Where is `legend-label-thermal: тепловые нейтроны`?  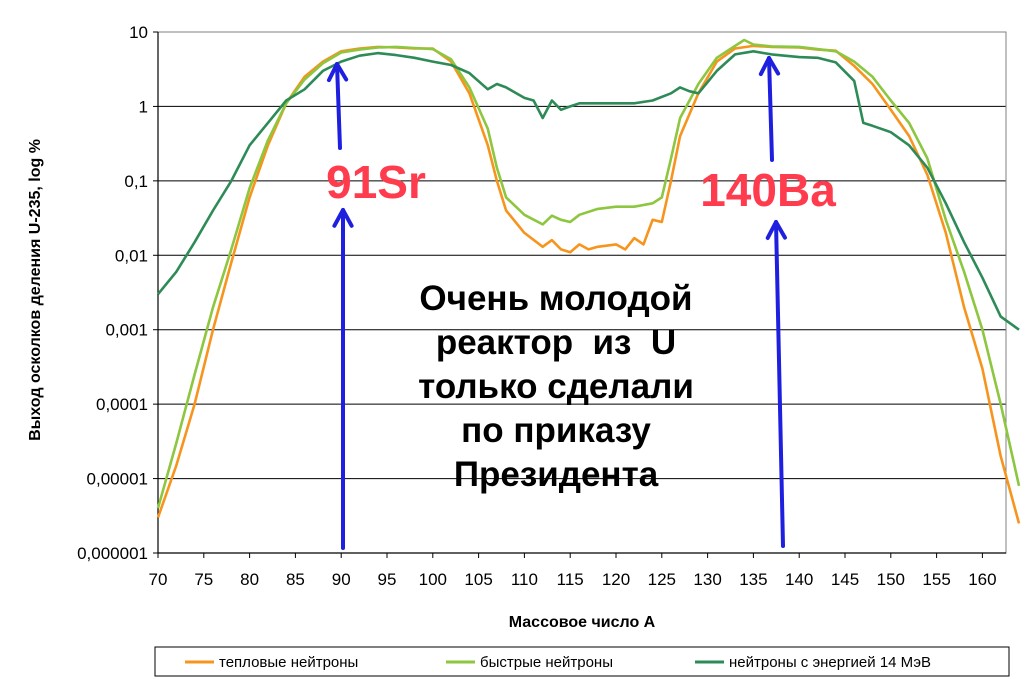 legend-label-thermal: тепловые нейтроны is located at coordinates (288, 662).